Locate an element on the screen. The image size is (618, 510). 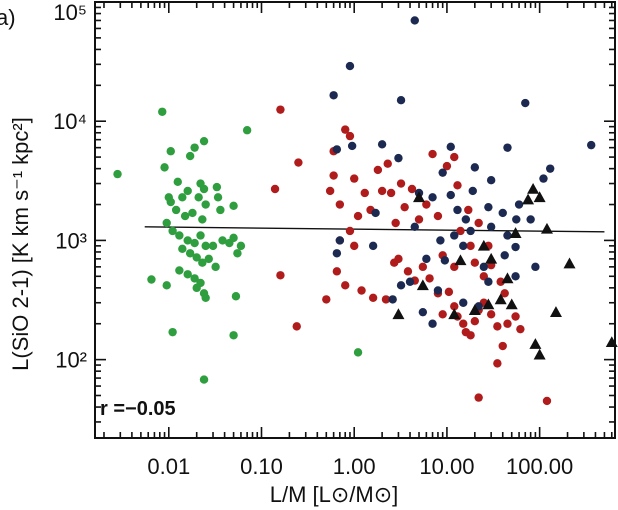
correlation-annotation: r =−0.05 is located at coordinates (138, 409).